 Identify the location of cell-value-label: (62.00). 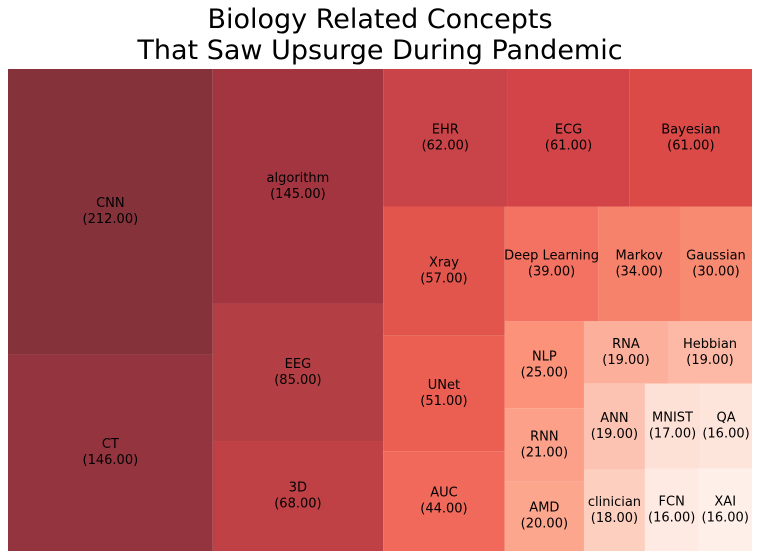
(445, 145).